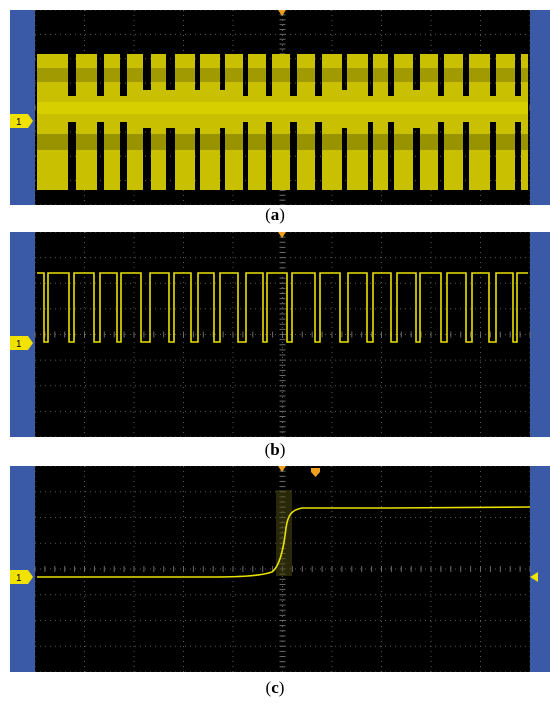 This screenshot has height=708, width=550. What do you see at coordinates (315, 472) in the screenshot?
I see `trigger-level-marker` at bounding box center [315, 472].